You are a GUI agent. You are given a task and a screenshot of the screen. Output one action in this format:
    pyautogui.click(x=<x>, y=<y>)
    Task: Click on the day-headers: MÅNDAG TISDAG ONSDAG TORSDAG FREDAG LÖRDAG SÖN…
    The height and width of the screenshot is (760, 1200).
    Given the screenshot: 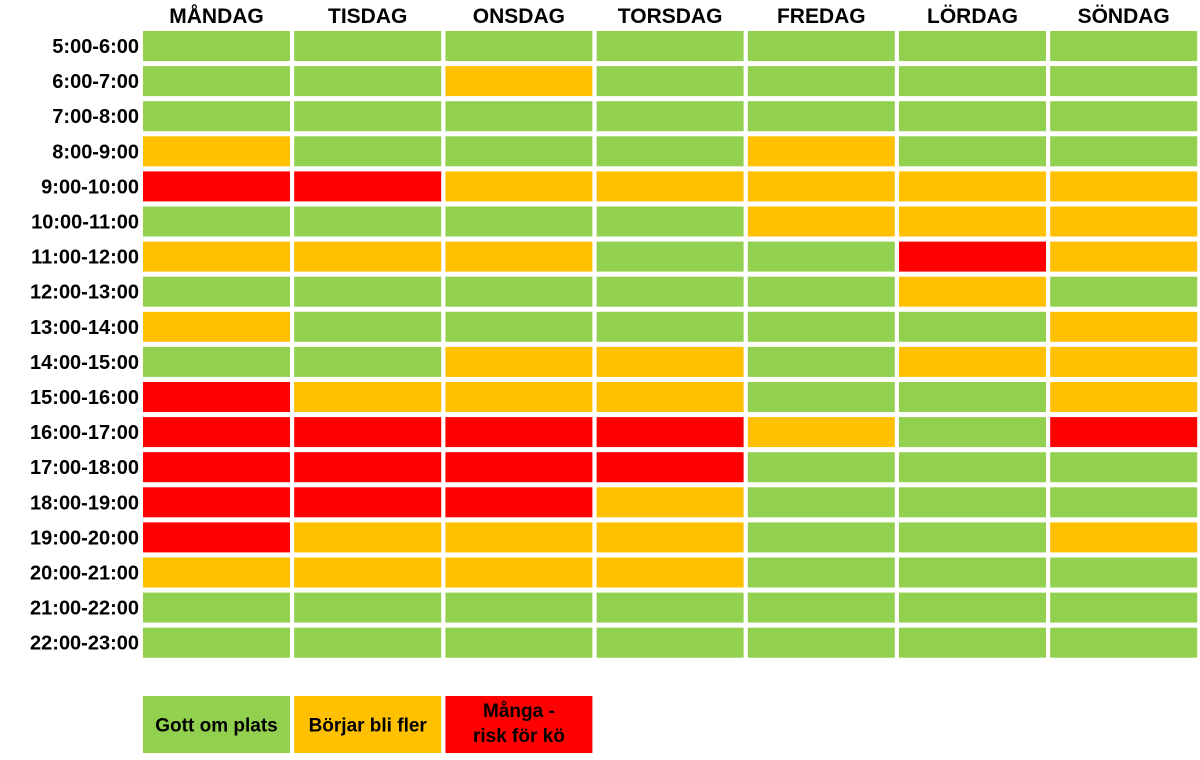 What is the action you would take?
    pyautogui.click(x=669, y=16)
    